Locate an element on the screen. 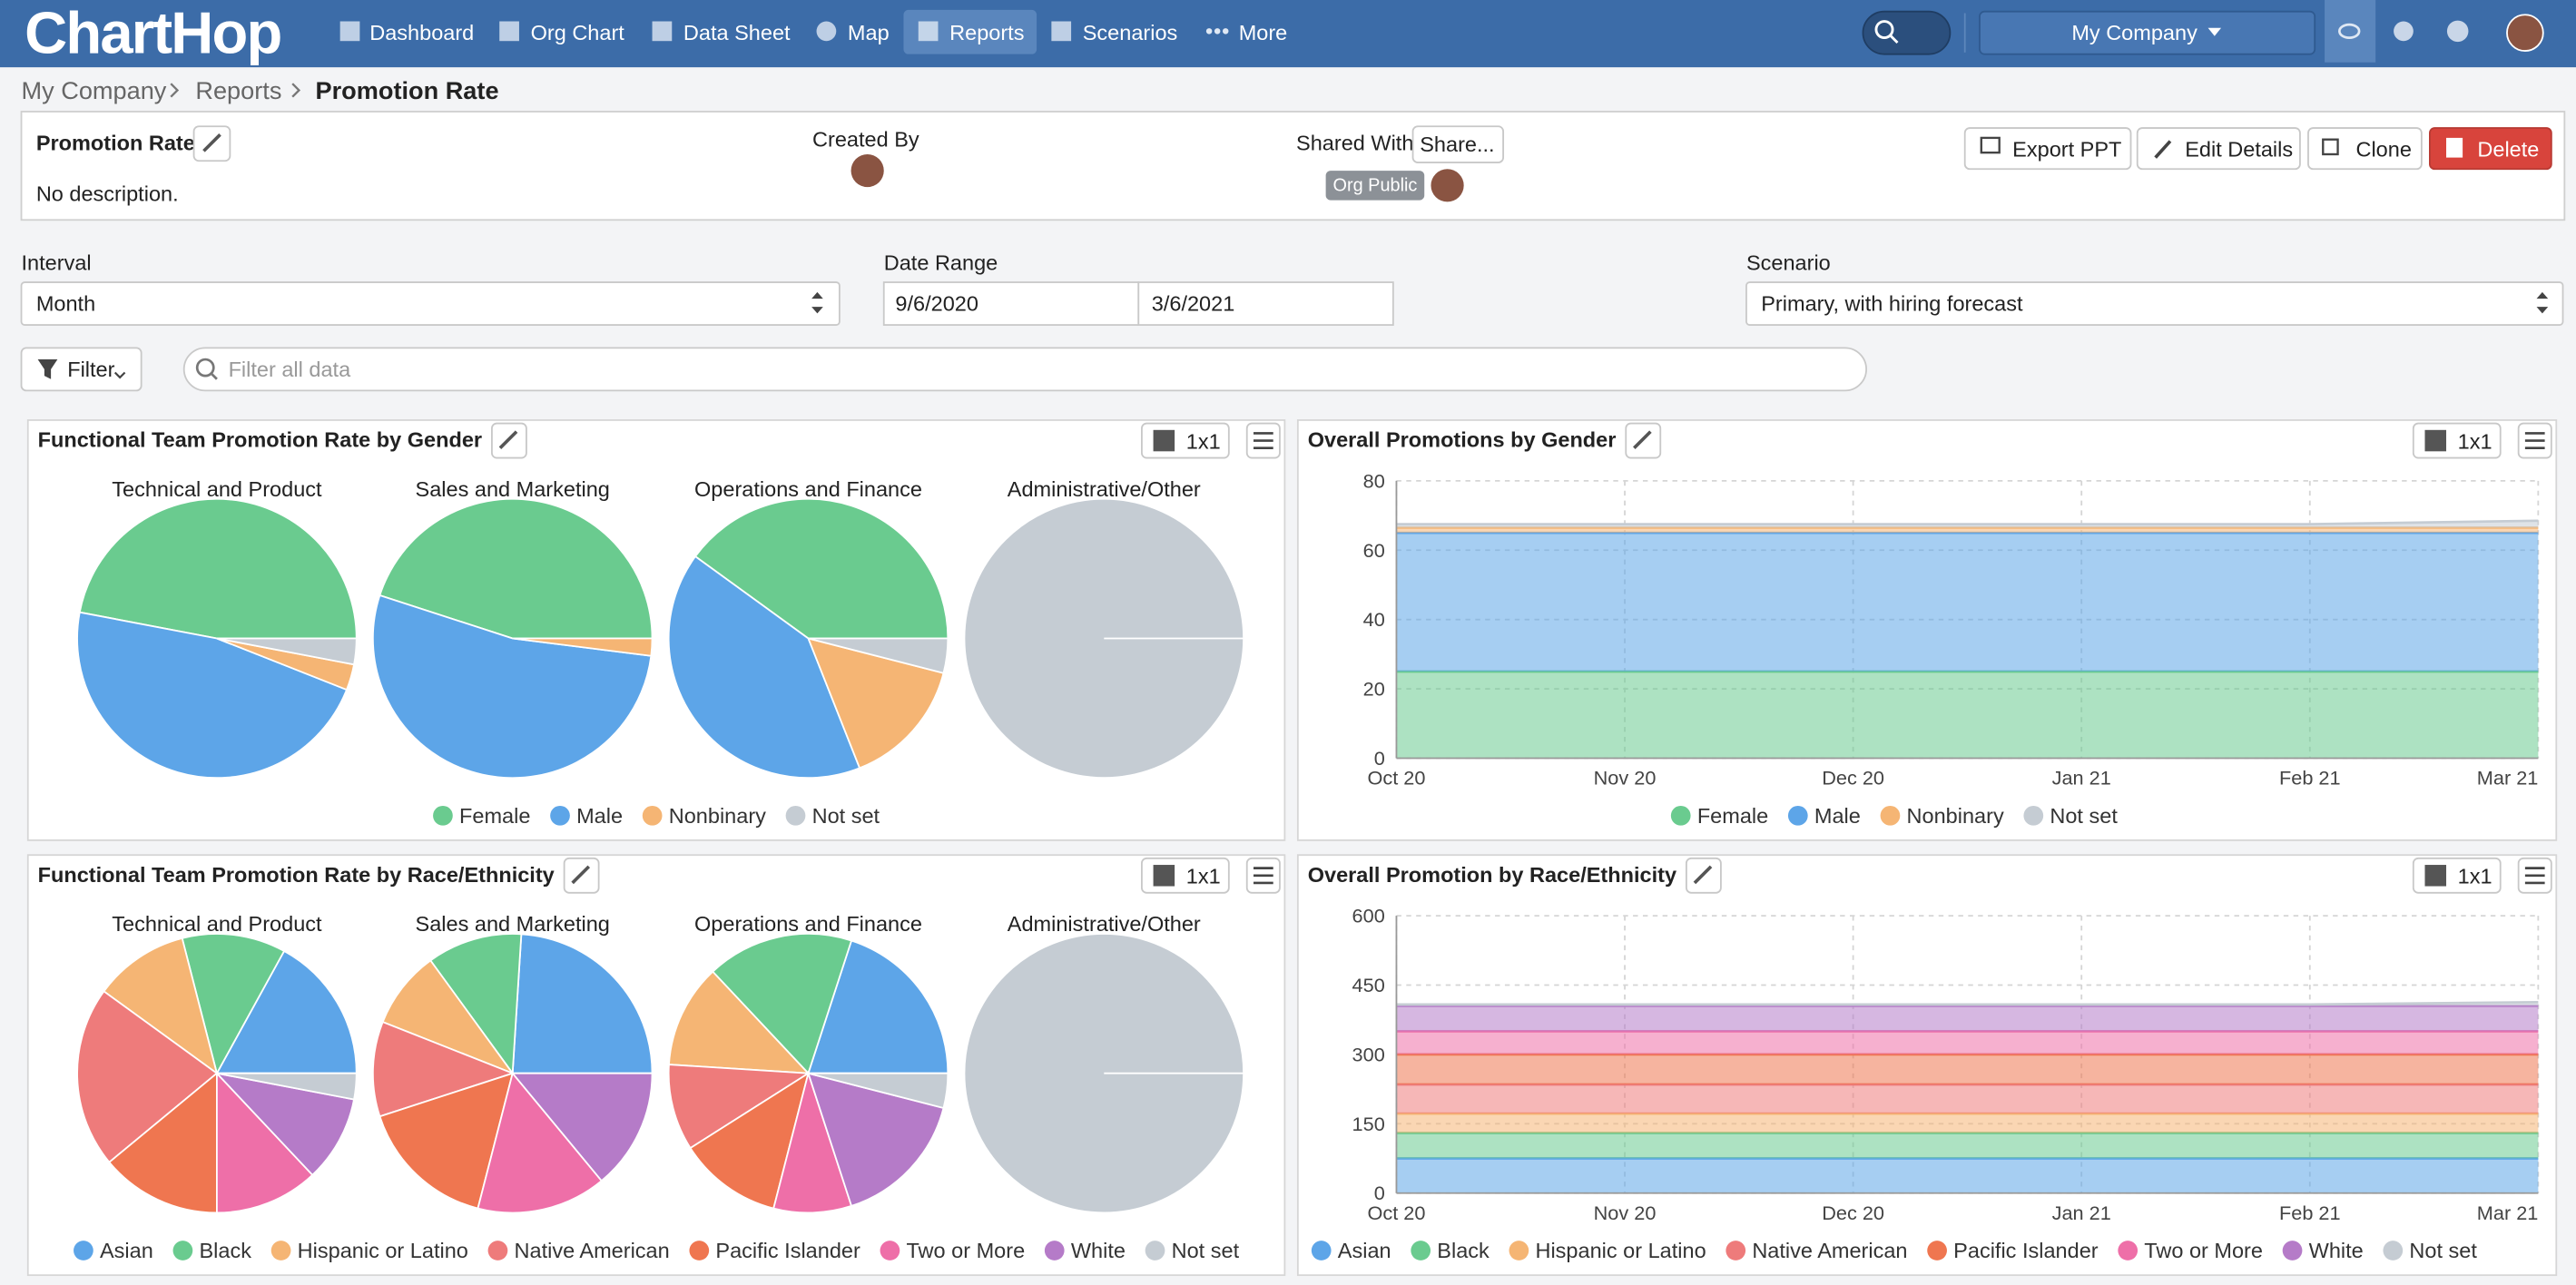  filter-search is located at coordinates (1025, 369).